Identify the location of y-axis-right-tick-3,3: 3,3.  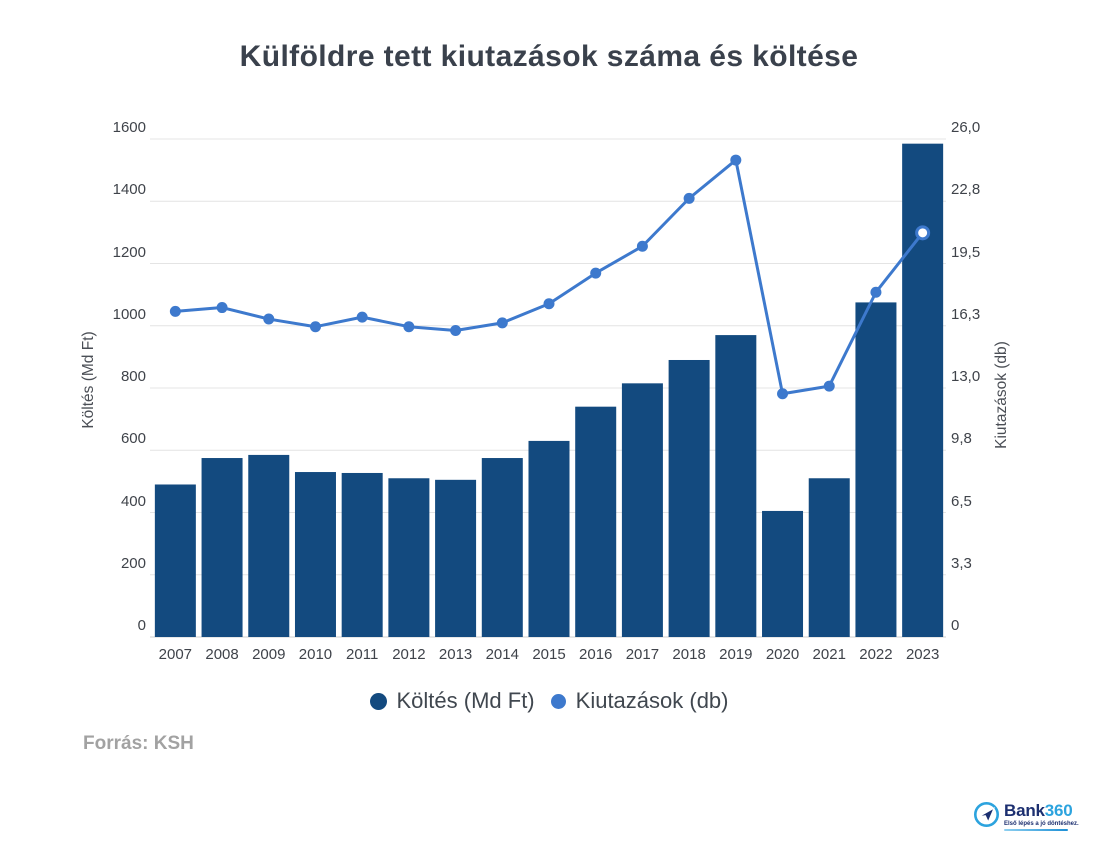
(961, 563).